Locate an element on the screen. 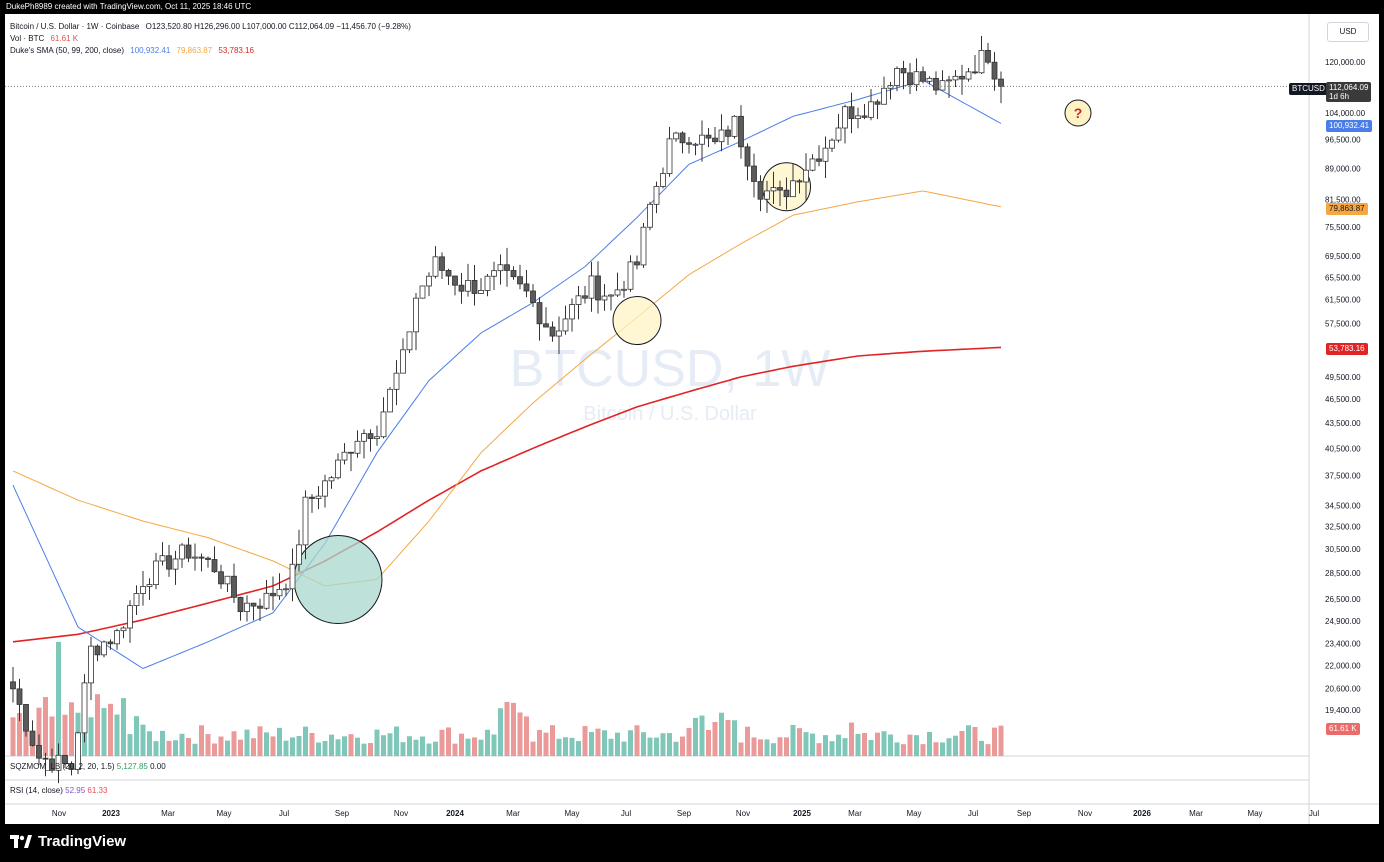 This screenshot has height=862, width=1384. volume-tag: 61.61 K is located at coordinates (1343, 729).